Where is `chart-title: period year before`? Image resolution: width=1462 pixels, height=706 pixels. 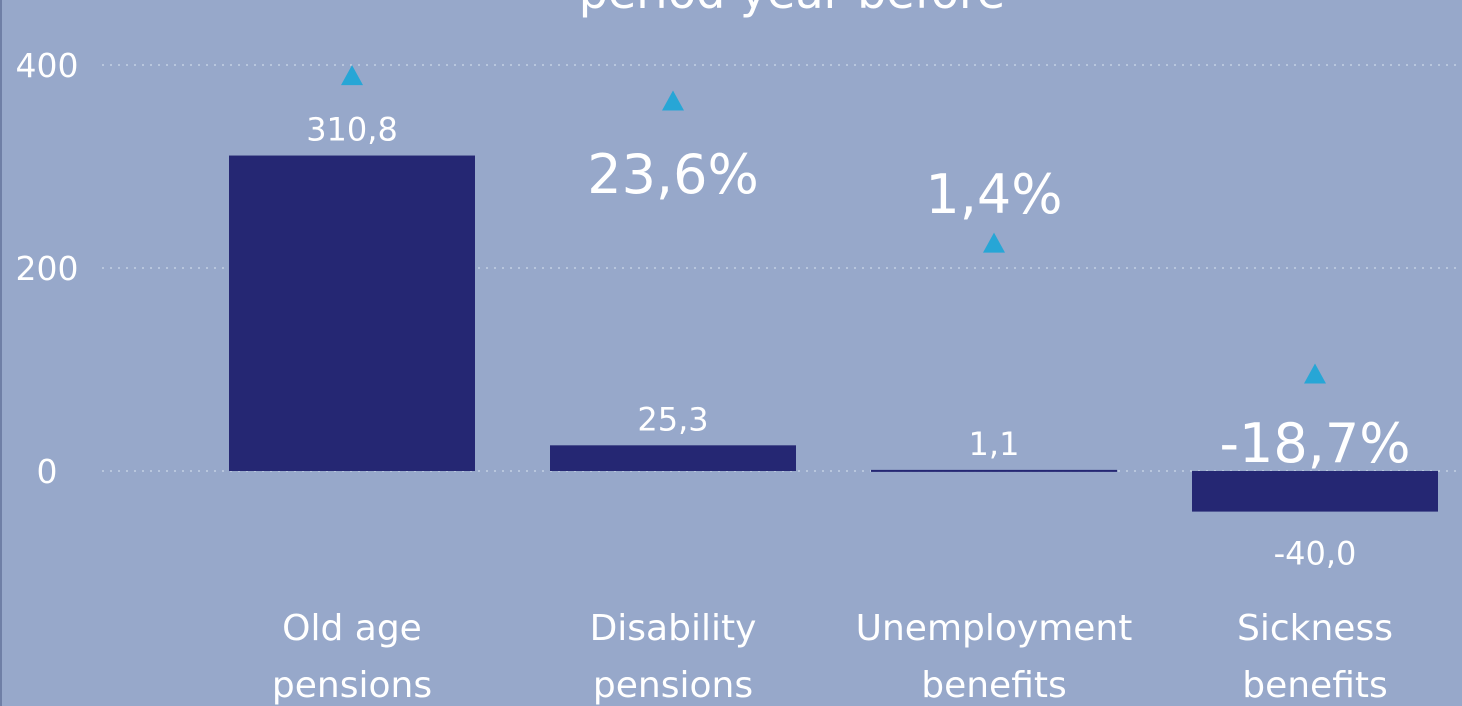
chart-title: period year before is located at coordinates (792, 9).